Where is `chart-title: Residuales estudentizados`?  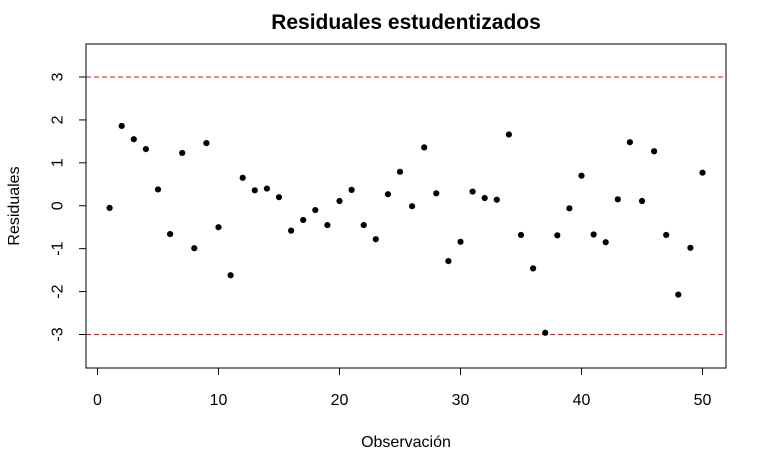 chart-title: Residuales estudentizados is located at coordinates (406, 22).